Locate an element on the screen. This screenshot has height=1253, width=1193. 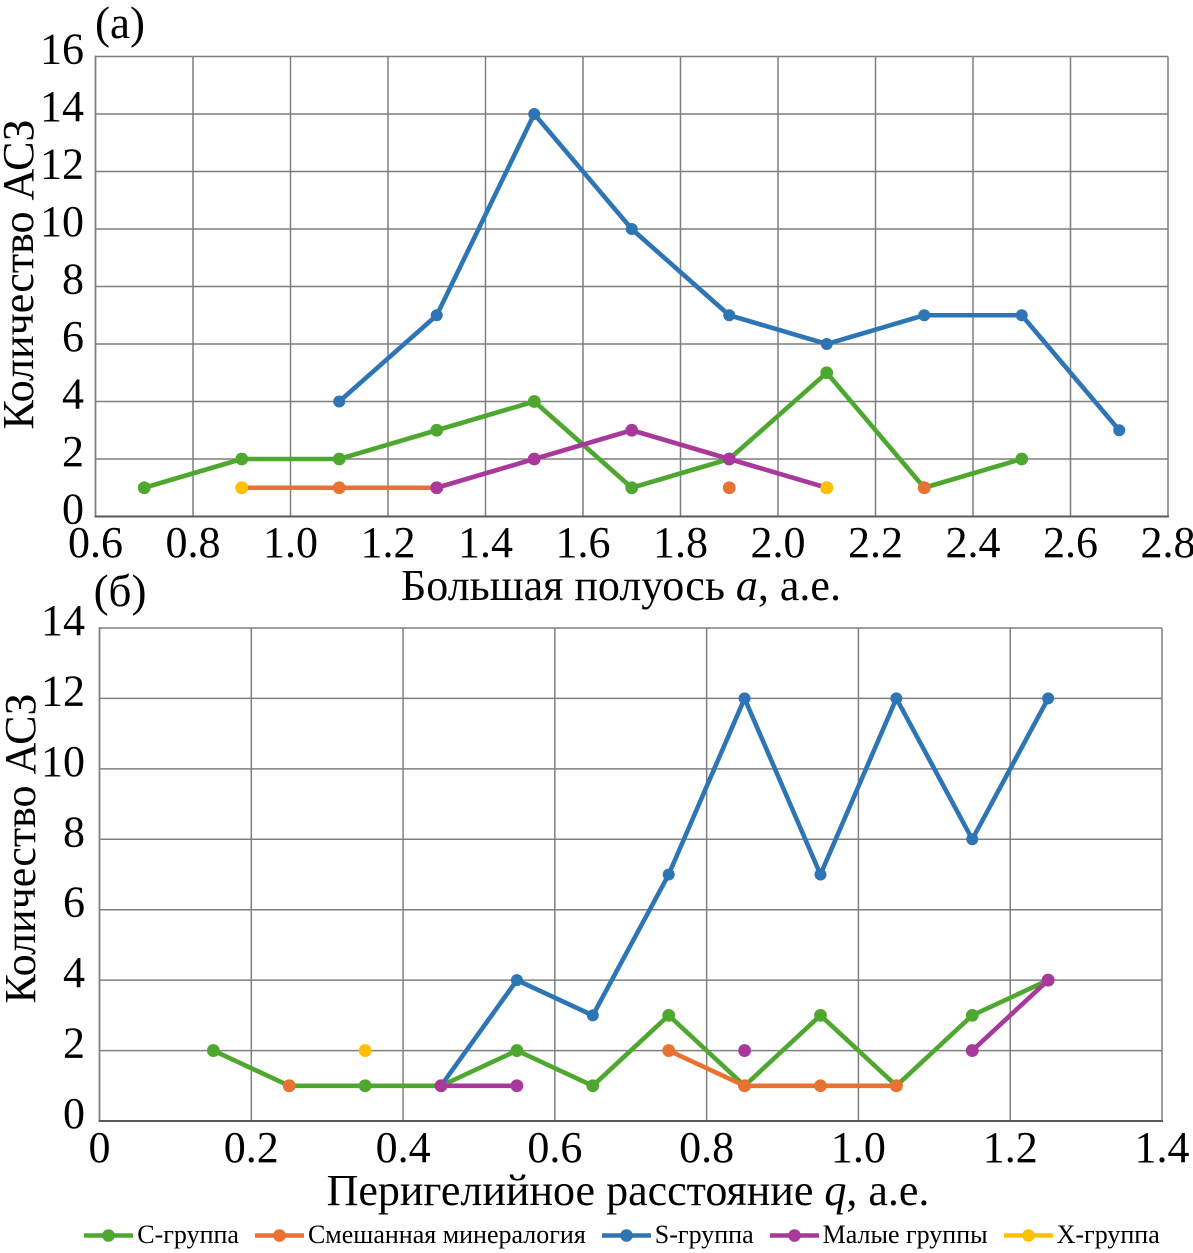
x-axis-title: Перигелийное расстояние q, а.е. is located at coordinates (628, 1190).